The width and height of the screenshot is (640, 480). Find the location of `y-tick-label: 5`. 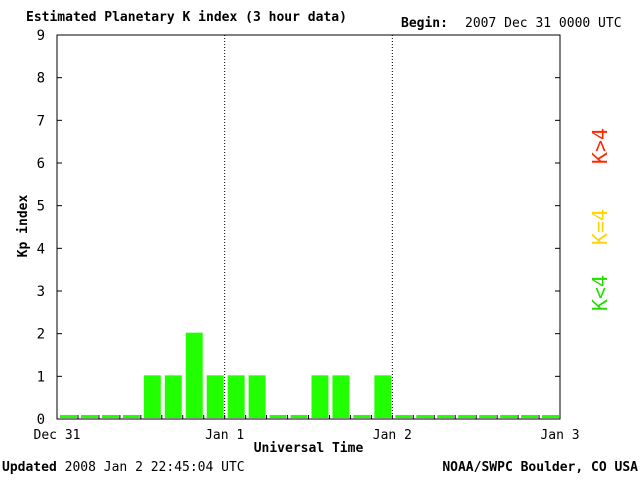

y-tick-label: 5 is located at coordinates (41, 207).